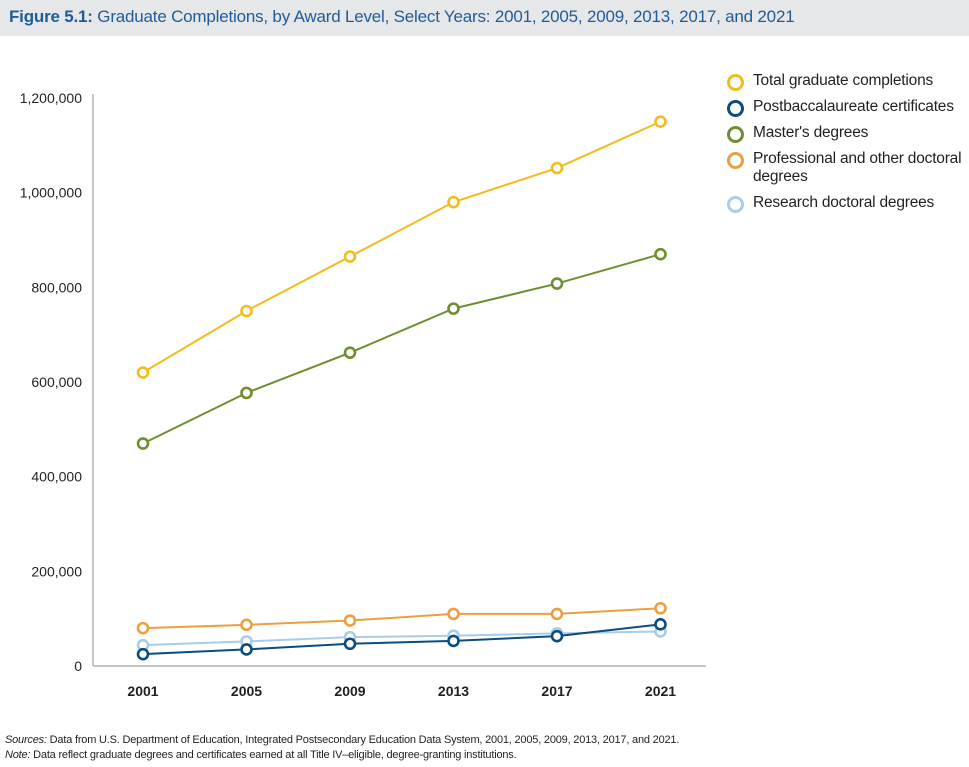 The height and width of the screenshot is (767, 969). I want to click on legend-item-masters: Master's degrees, so click(845, 133).